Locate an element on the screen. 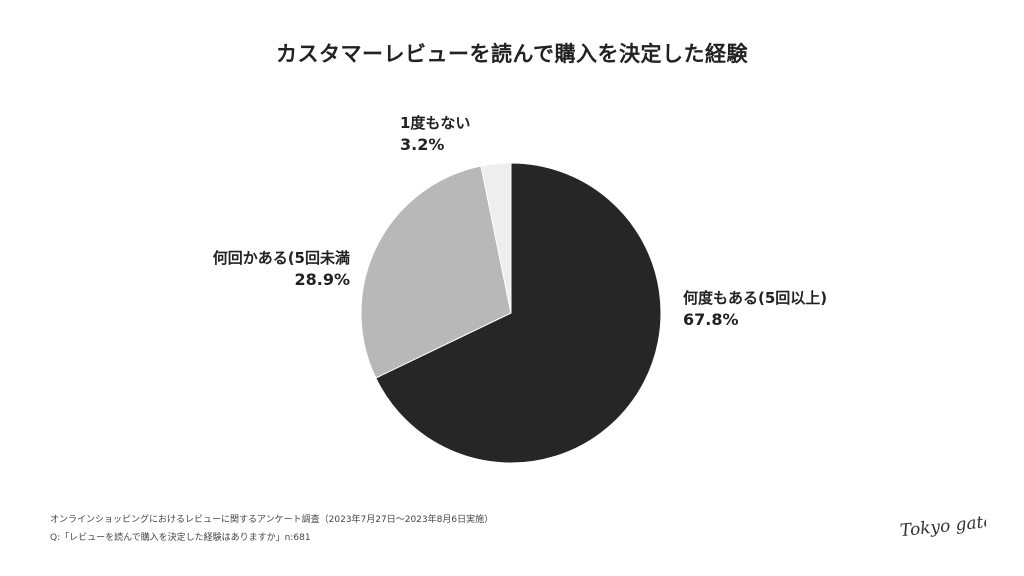  chart-title: カスタマーレビューを読んで購入を決定した経験 is located at coordinates (512, 54).